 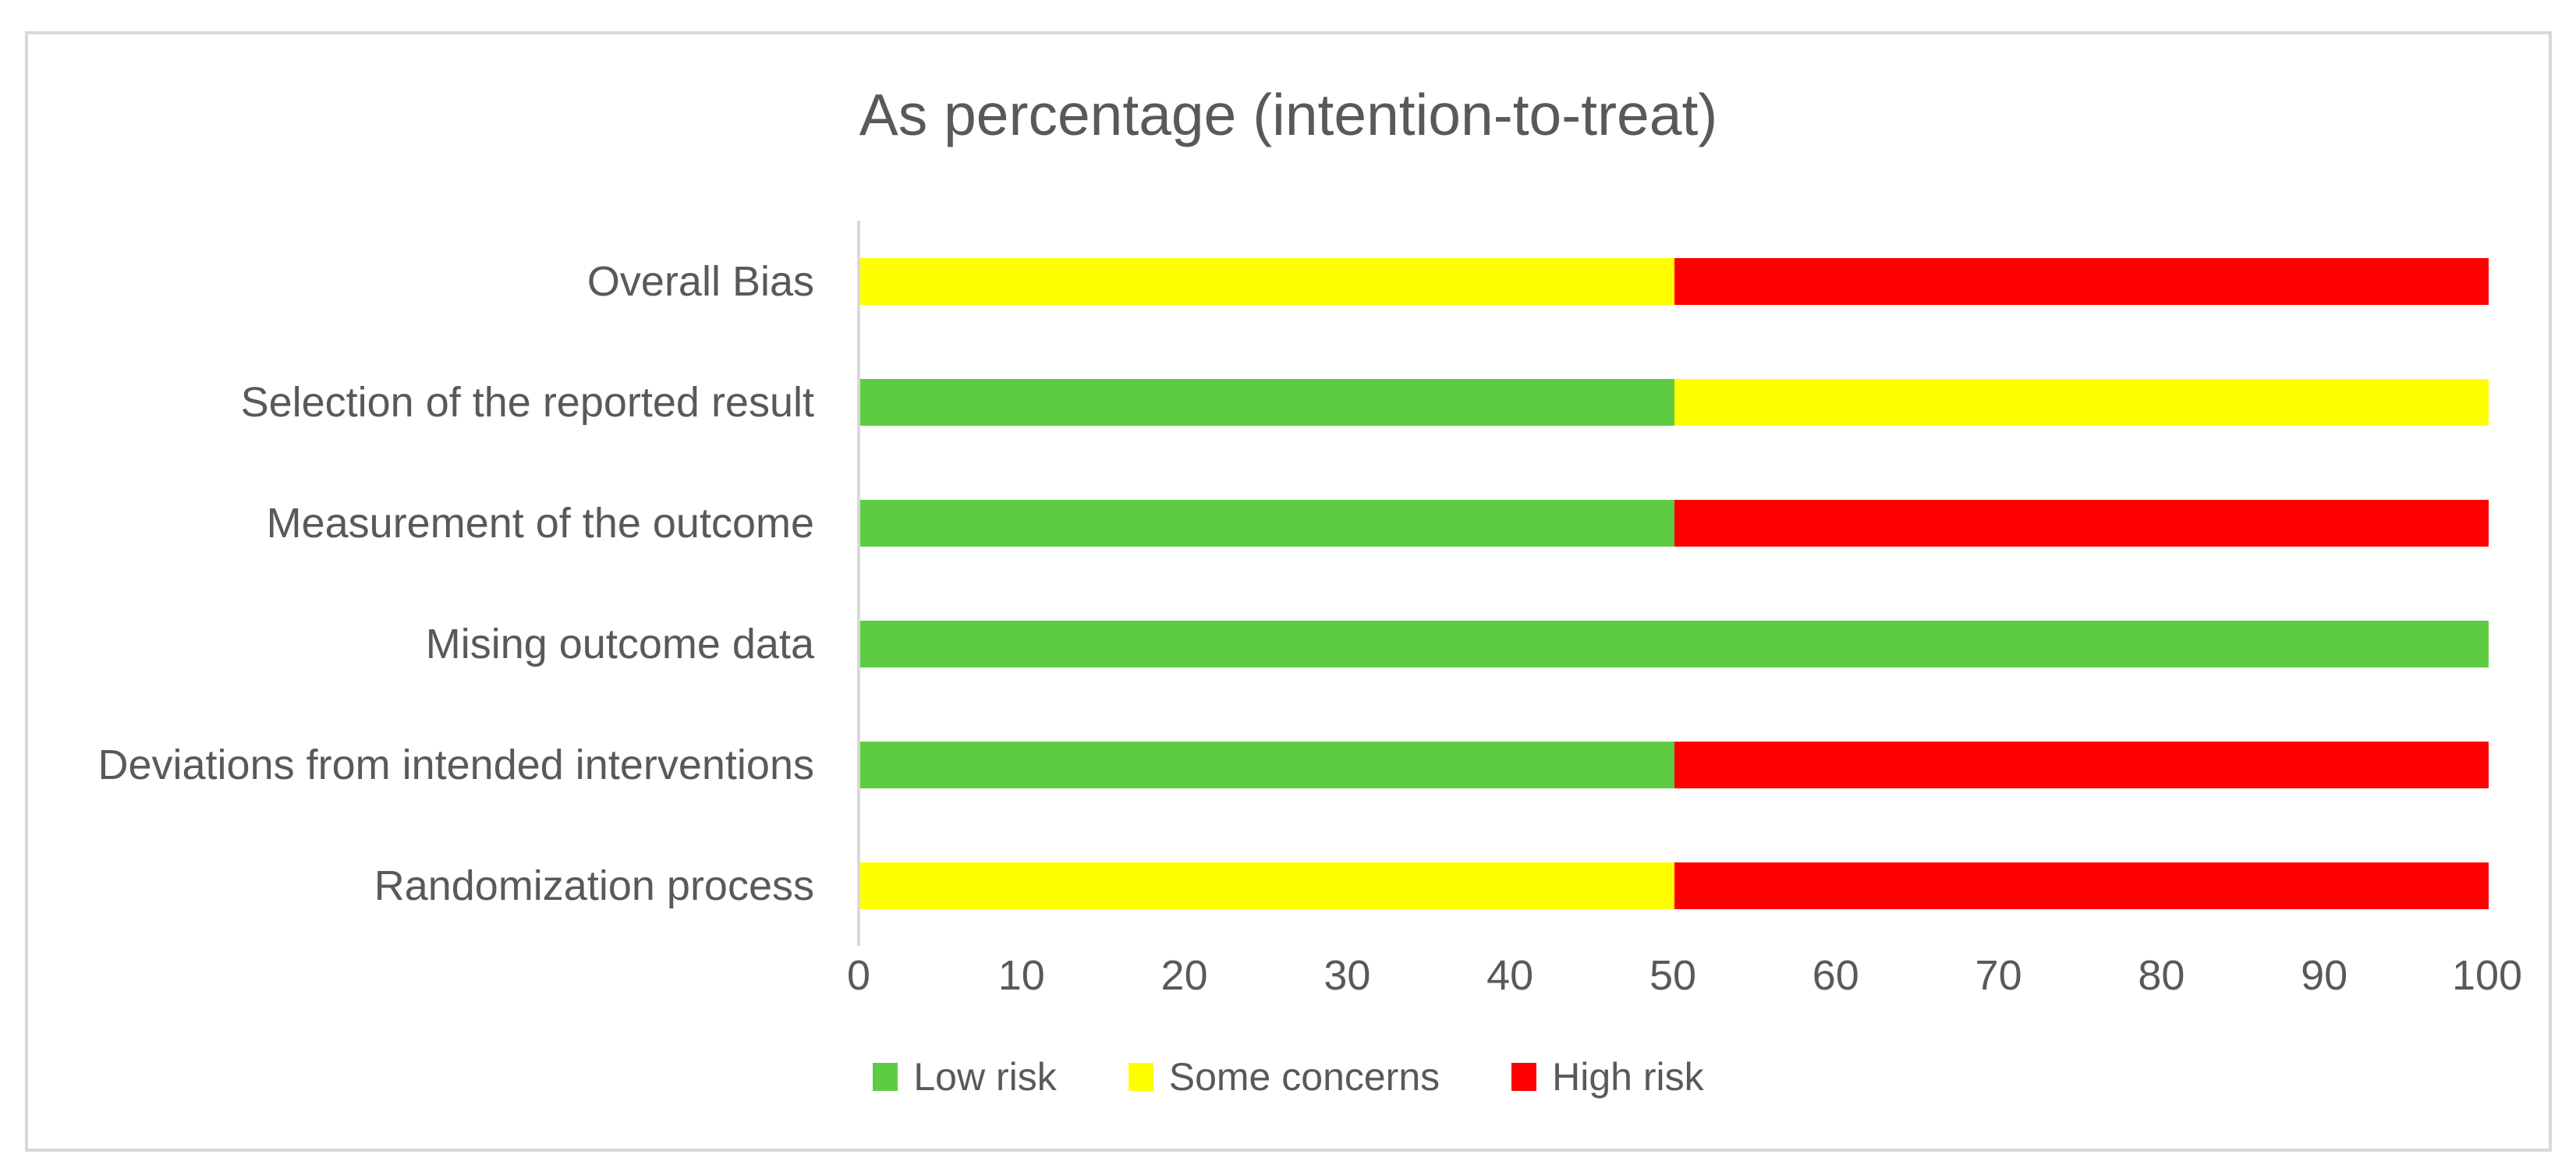 What do you see at coordinates (1835, 975) in the screenshot?
I see `x-tick-label: 60` at bounding box center [1835, 975].